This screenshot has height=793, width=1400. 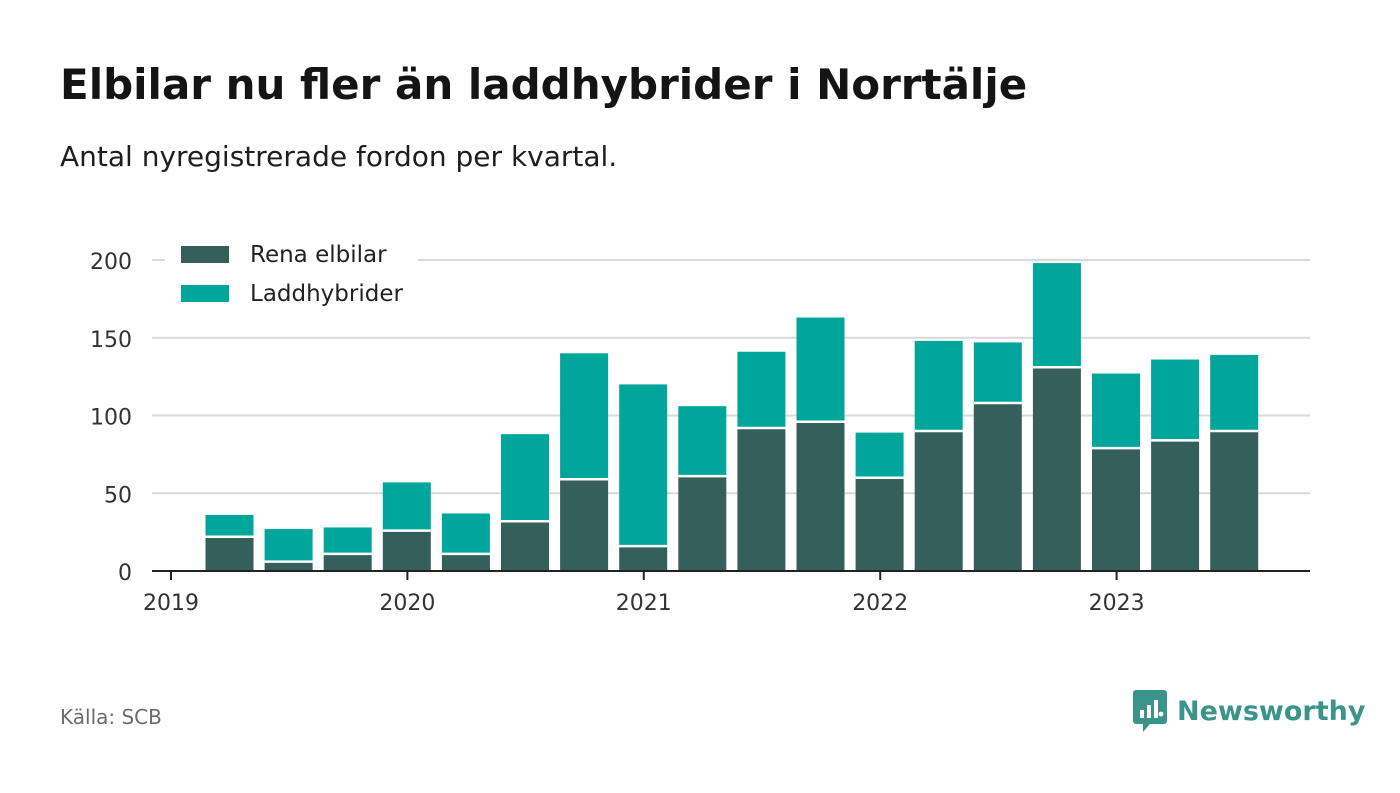 What do you see at coordinates (1271, 711) in the screenshot?
I see `brand-name: Newsworthy` at bounding box center [1271, 711].